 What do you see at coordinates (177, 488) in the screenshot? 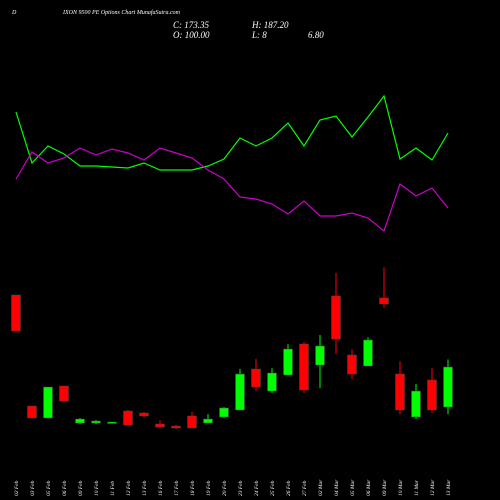
I see `x-tick-label: 17 Feb` at bounding box center [177, 488].